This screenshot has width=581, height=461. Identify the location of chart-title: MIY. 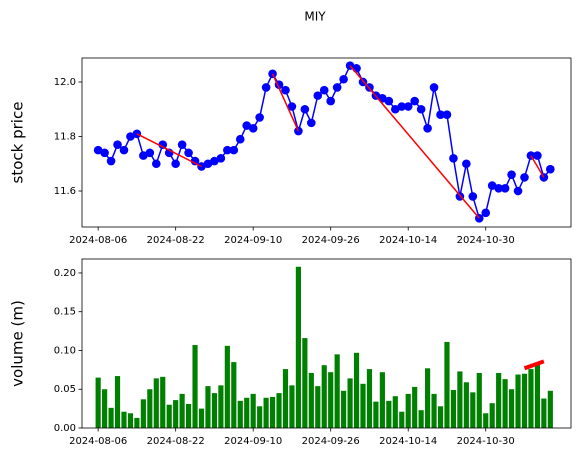
(315, 17).